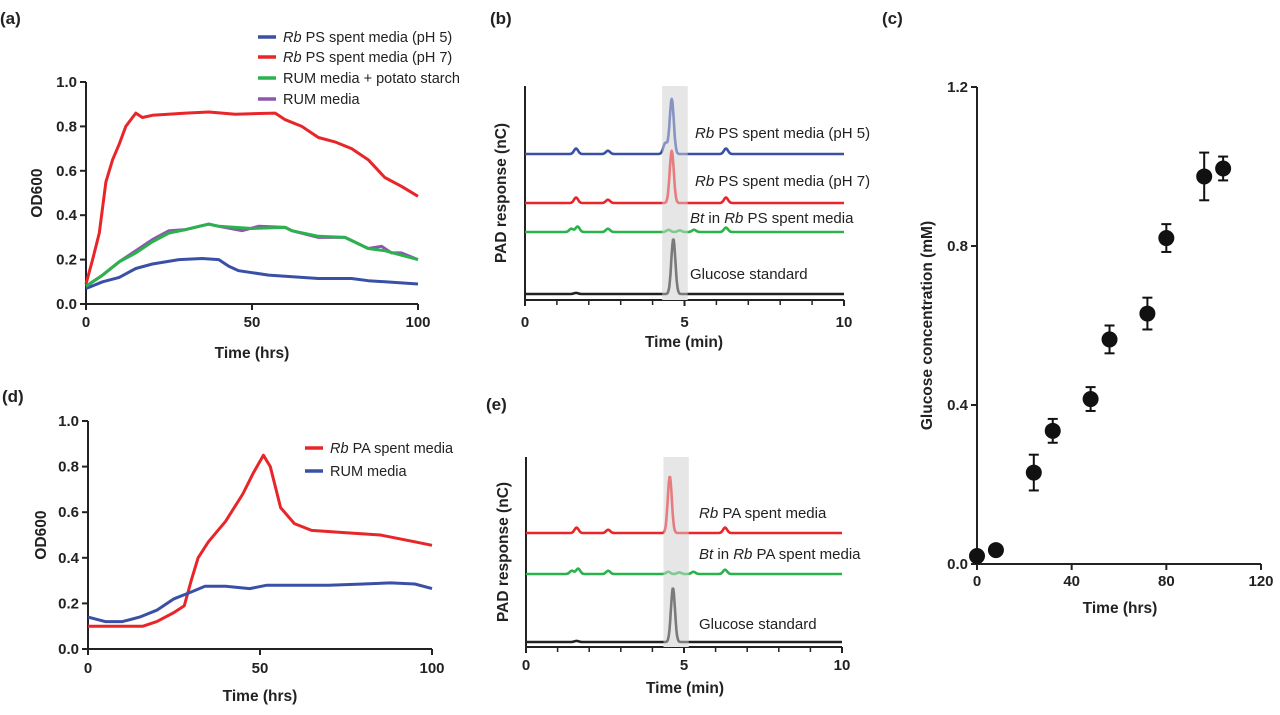 Image resolution: width=1280 pixels, height=715 pixels. I want to click on x-tick-label: 80, so click(1166, 581).